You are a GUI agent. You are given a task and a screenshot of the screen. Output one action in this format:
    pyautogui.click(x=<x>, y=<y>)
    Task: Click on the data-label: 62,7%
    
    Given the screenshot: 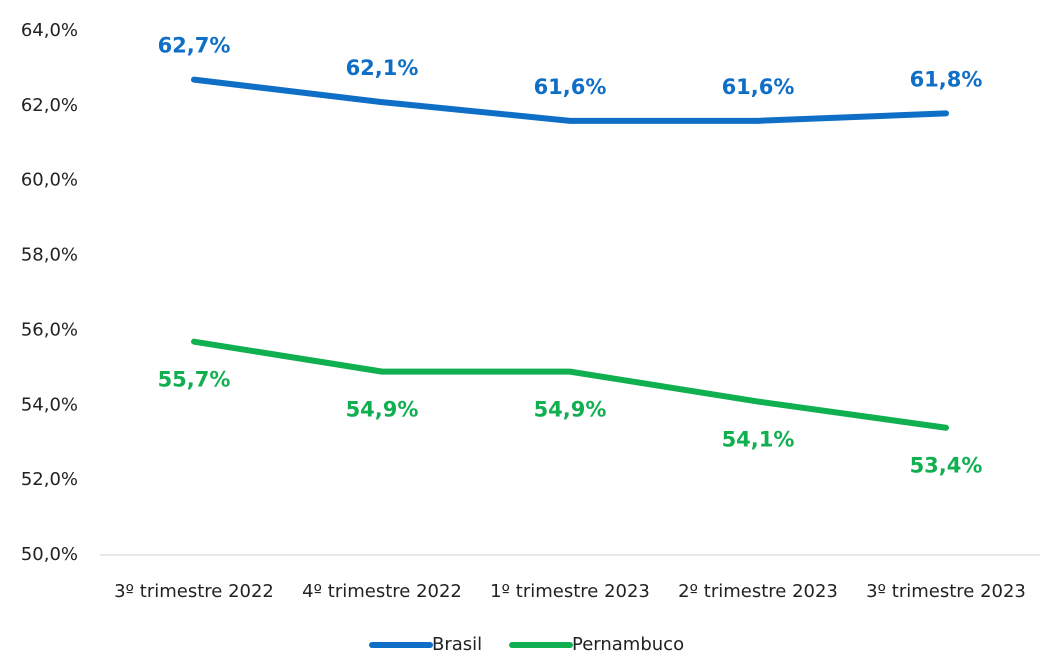 What is the action you would take?
    pyautogui.click(x=194, y=46)
    